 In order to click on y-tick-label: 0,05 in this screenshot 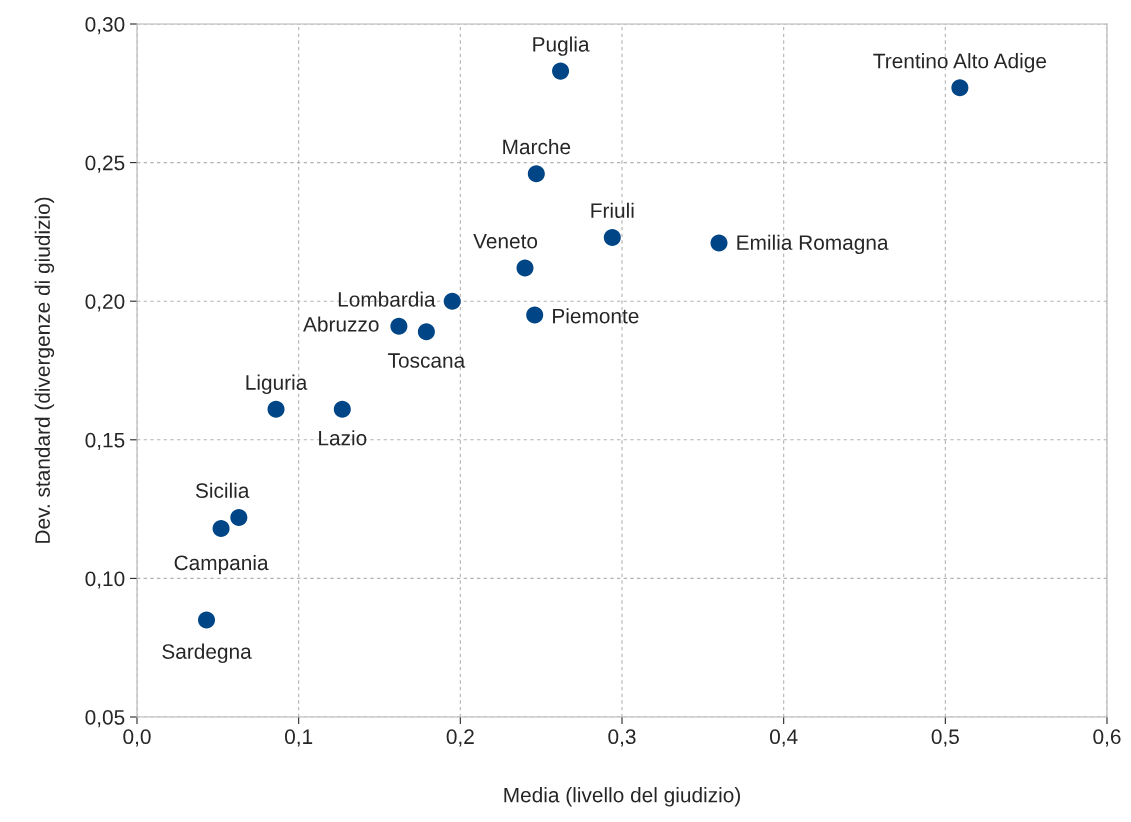, I will do `click(105, 719)`.